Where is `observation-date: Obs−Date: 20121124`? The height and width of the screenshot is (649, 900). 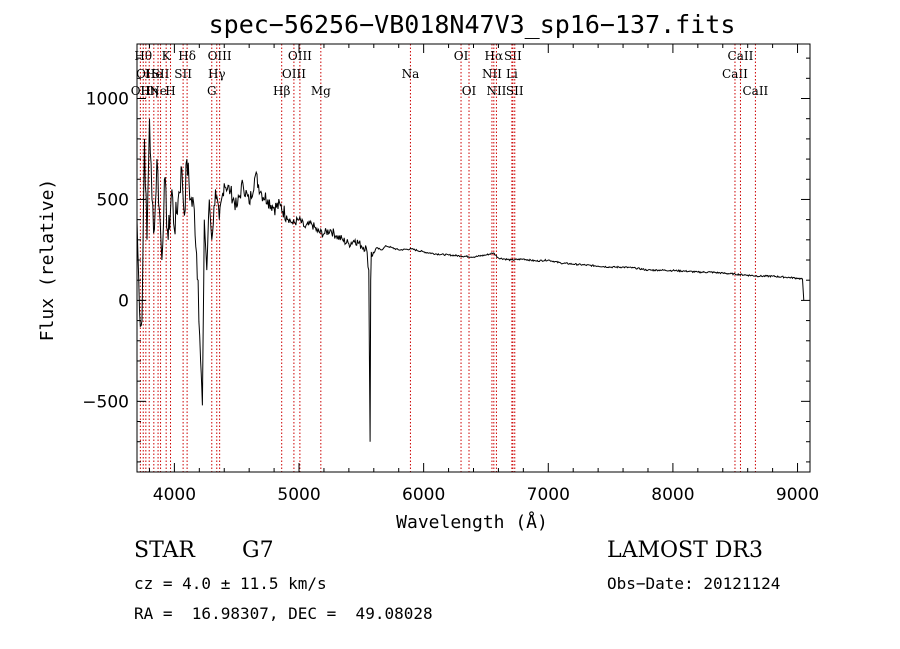
observation-date: Obs−Date: 20121124 is located at coordinates (694, 583).